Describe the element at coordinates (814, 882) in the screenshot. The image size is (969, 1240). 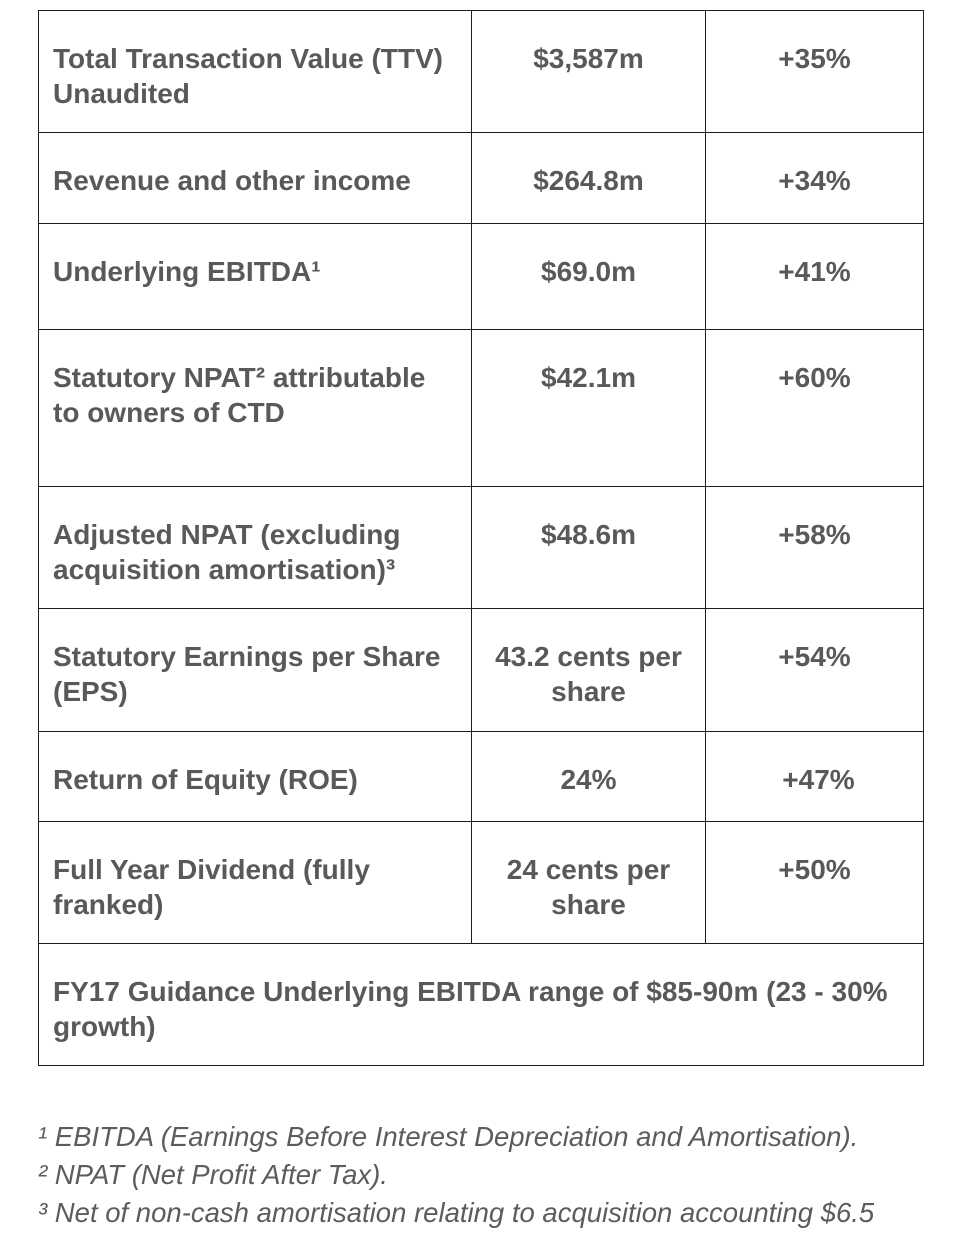
I see `metric-change: +50%` at that location.